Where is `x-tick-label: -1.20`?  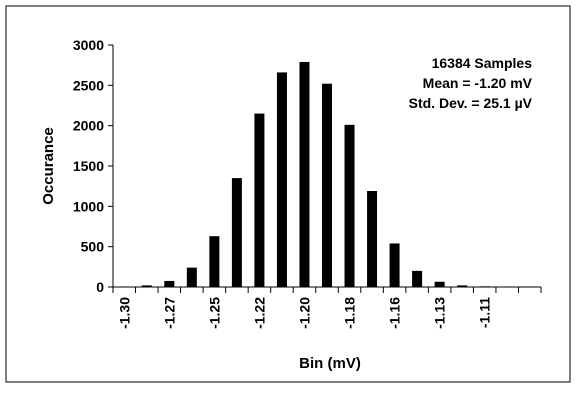
x-tick-label: -1.20 is located at coordinates (304, 313).